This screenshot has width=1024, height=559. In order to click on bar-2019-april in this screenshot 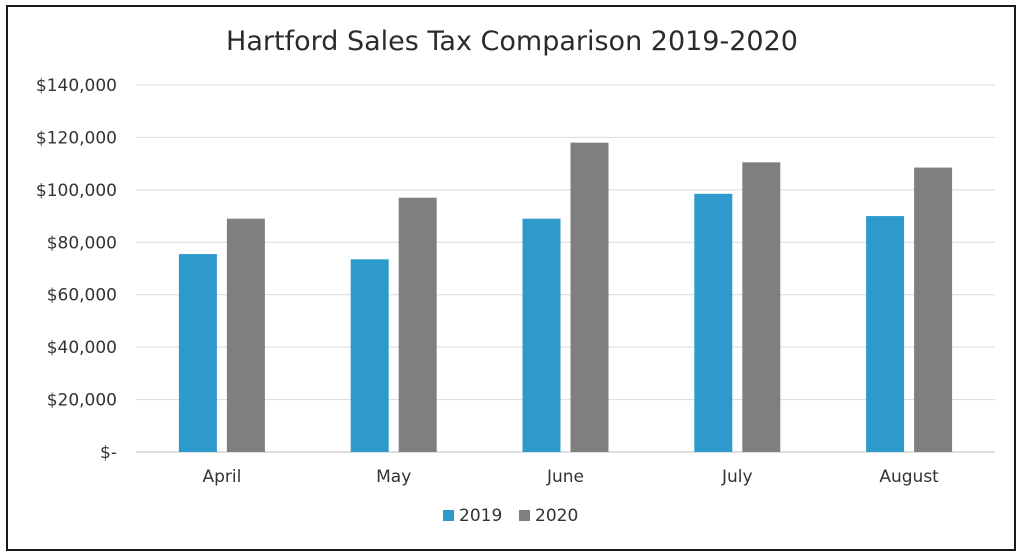, I will do `click(197, 353)`.